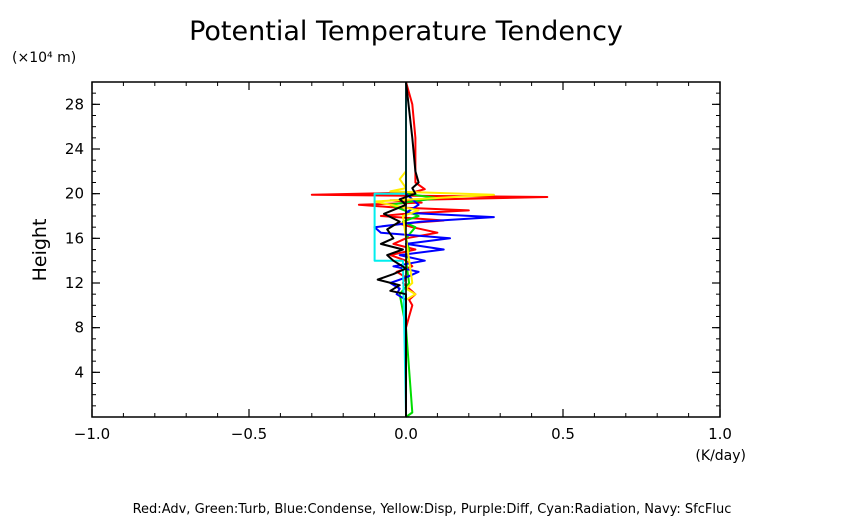  Describe the element at coordinates (40, 250) in the screenshot. I see `y-axis-label: Height` at that location.